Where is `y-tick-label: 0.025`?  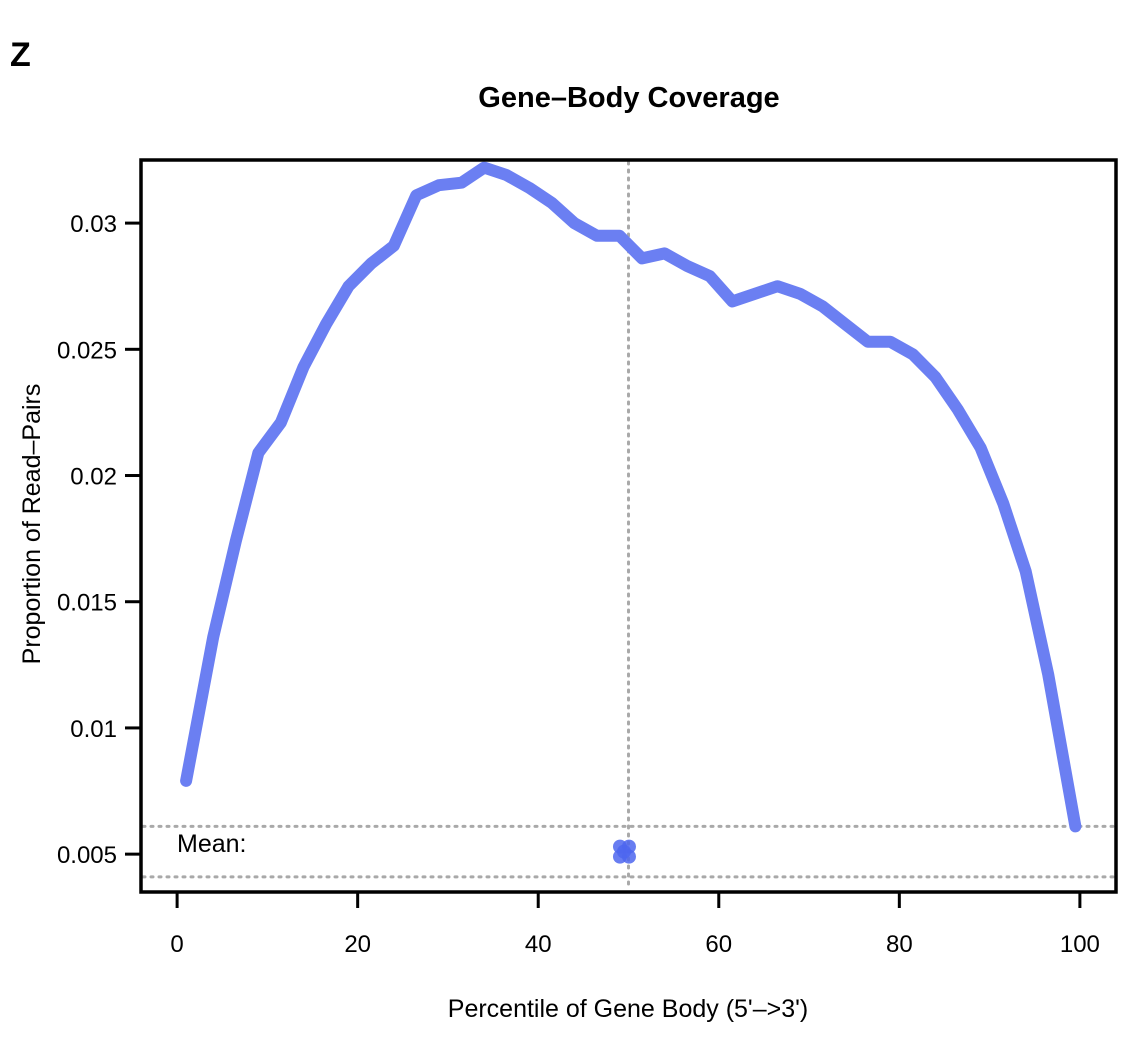
y-tick-label: 0.025 is located at coordinates (87, 350).